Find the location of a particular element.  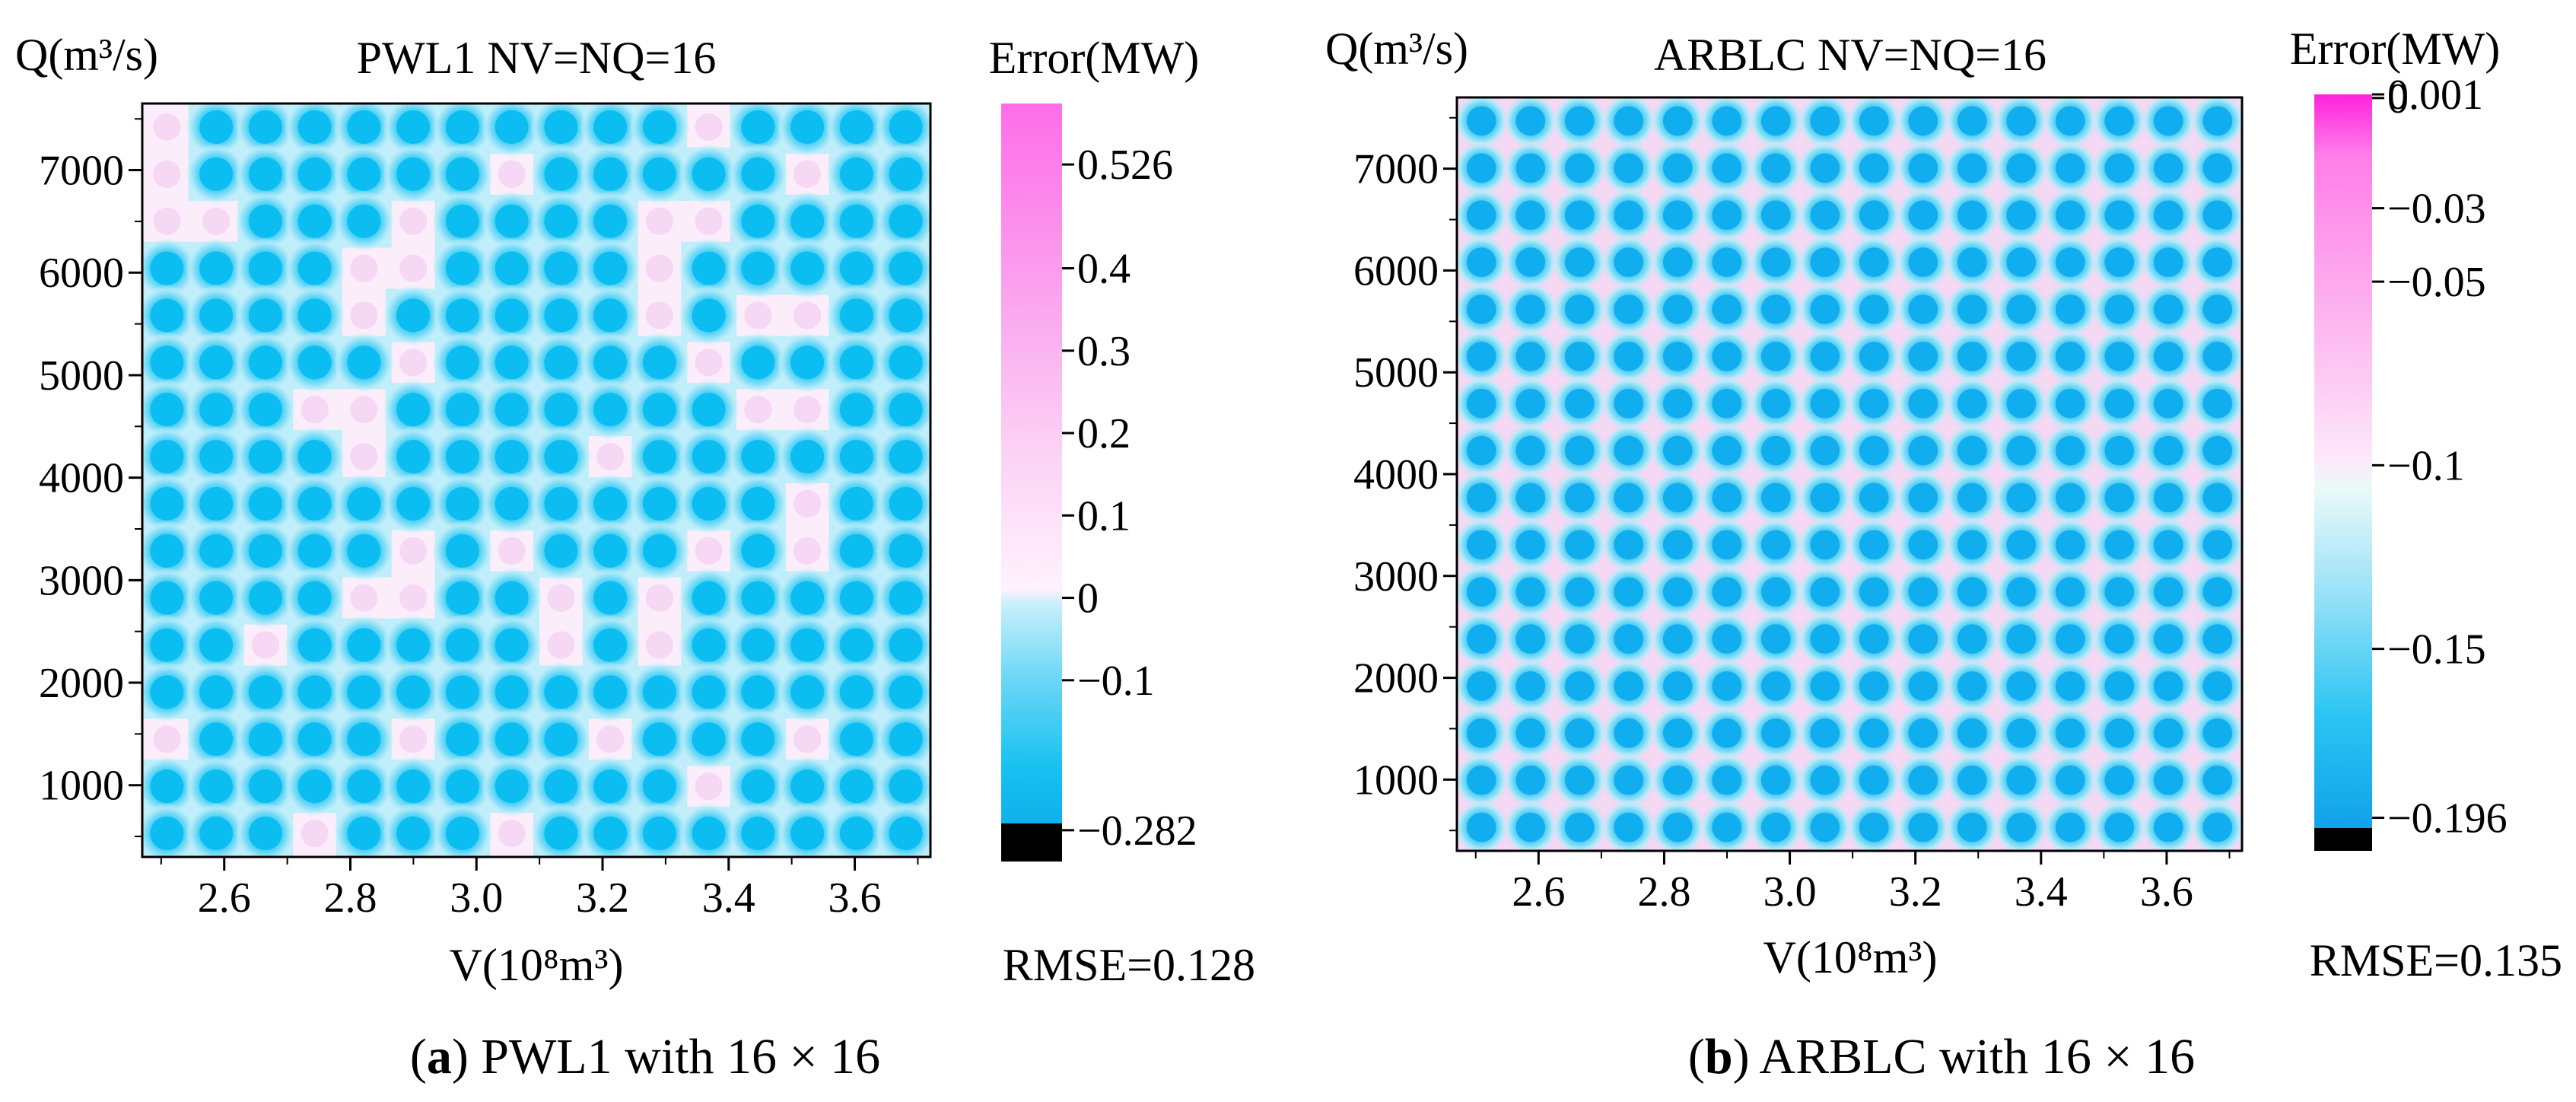

y-tick-label: 3000 is located at coordinates (81, 580).